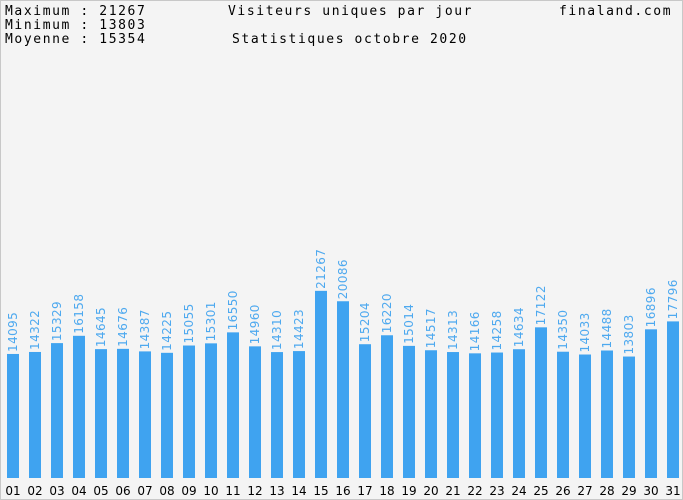 The height and width of the screenshot is (500, 683). What do you see at coordinates (76, 39) in the screenshot?
I see `stat-average: Moyenne : 15354` at bounding box center [76, 39].